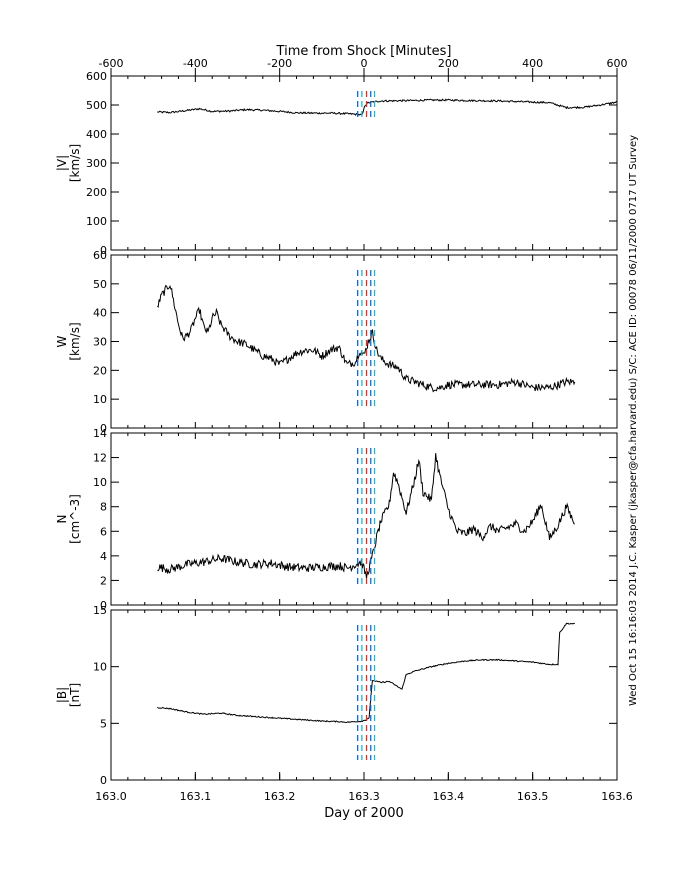 This screenshot has width=680, height=880. Describe the element at coordinates (62, 519) in the screenshot. I see `y-axis-label-quantity: N` at that location.